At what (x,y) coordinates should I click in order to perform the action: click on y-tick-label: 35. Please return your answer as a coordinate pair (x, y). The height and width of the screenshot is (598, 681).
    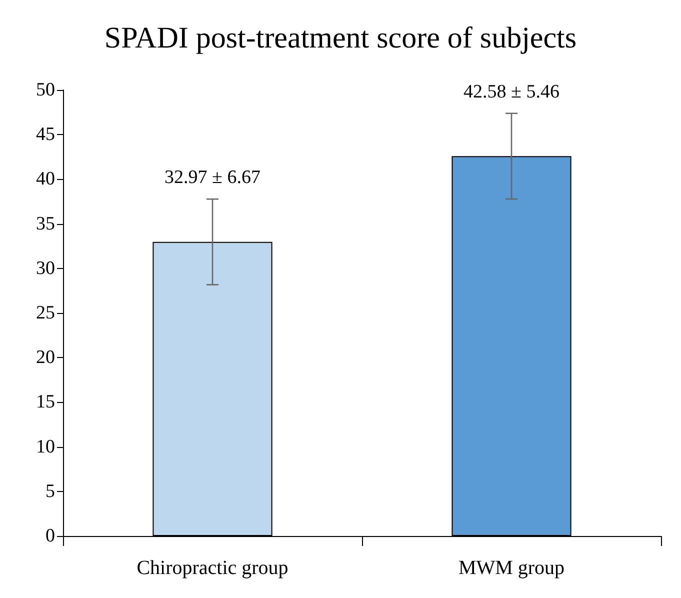
    Looking at the image, I should click on (45, 223).